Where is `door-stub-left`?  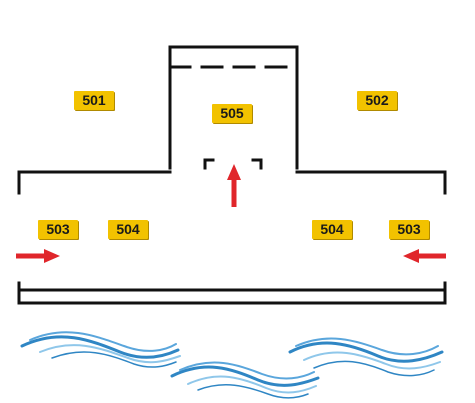 door-stub-left is located at coordinates (209, 164).